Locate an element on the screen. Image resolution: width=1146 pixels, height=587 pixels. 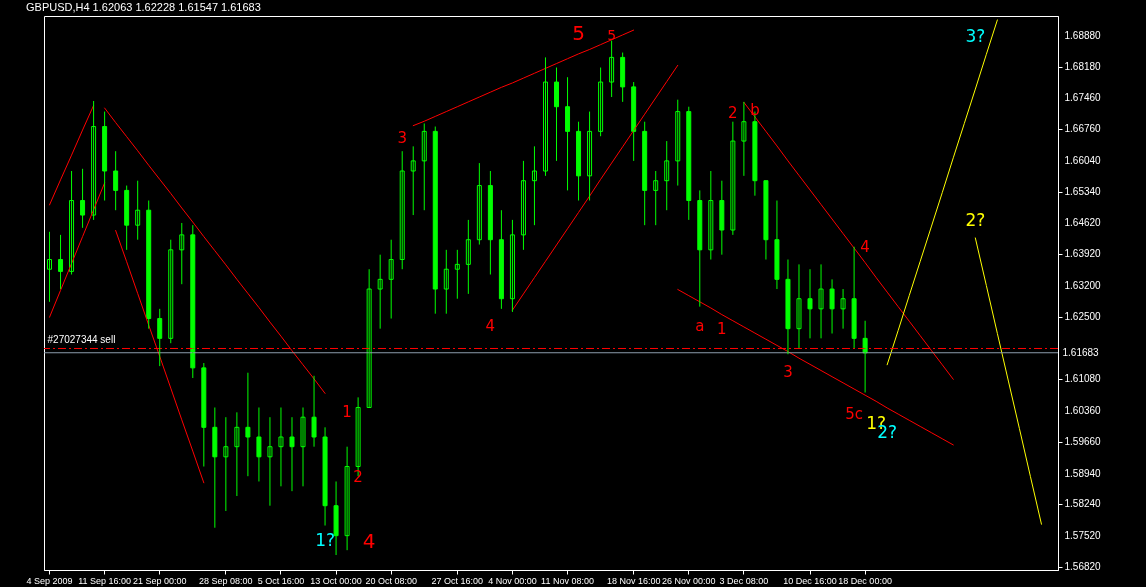
x-tick-label: 4 Sep 2009 is located at coordinates (49, 580).